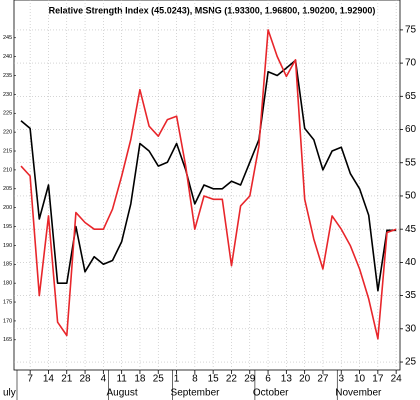 This screenshot has width=420, height=400. What do you see at coordinates (7, 246) in the screenshot?
I see `y-tick-label: 190` at bounding box center [7, 246].